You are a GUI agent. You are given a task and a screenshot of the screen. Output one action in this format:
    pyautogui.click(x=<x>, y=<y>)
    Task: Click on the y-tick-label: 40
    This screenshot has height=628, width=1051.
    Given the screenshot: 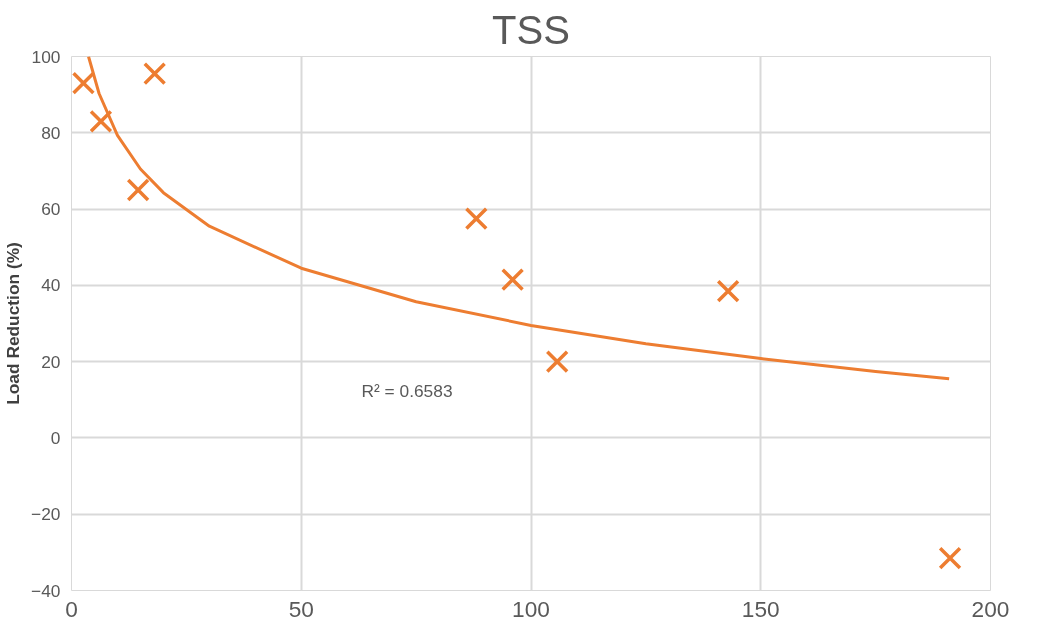 What is the action you would take?
    pyautogui.click(x=51, y=285)
    